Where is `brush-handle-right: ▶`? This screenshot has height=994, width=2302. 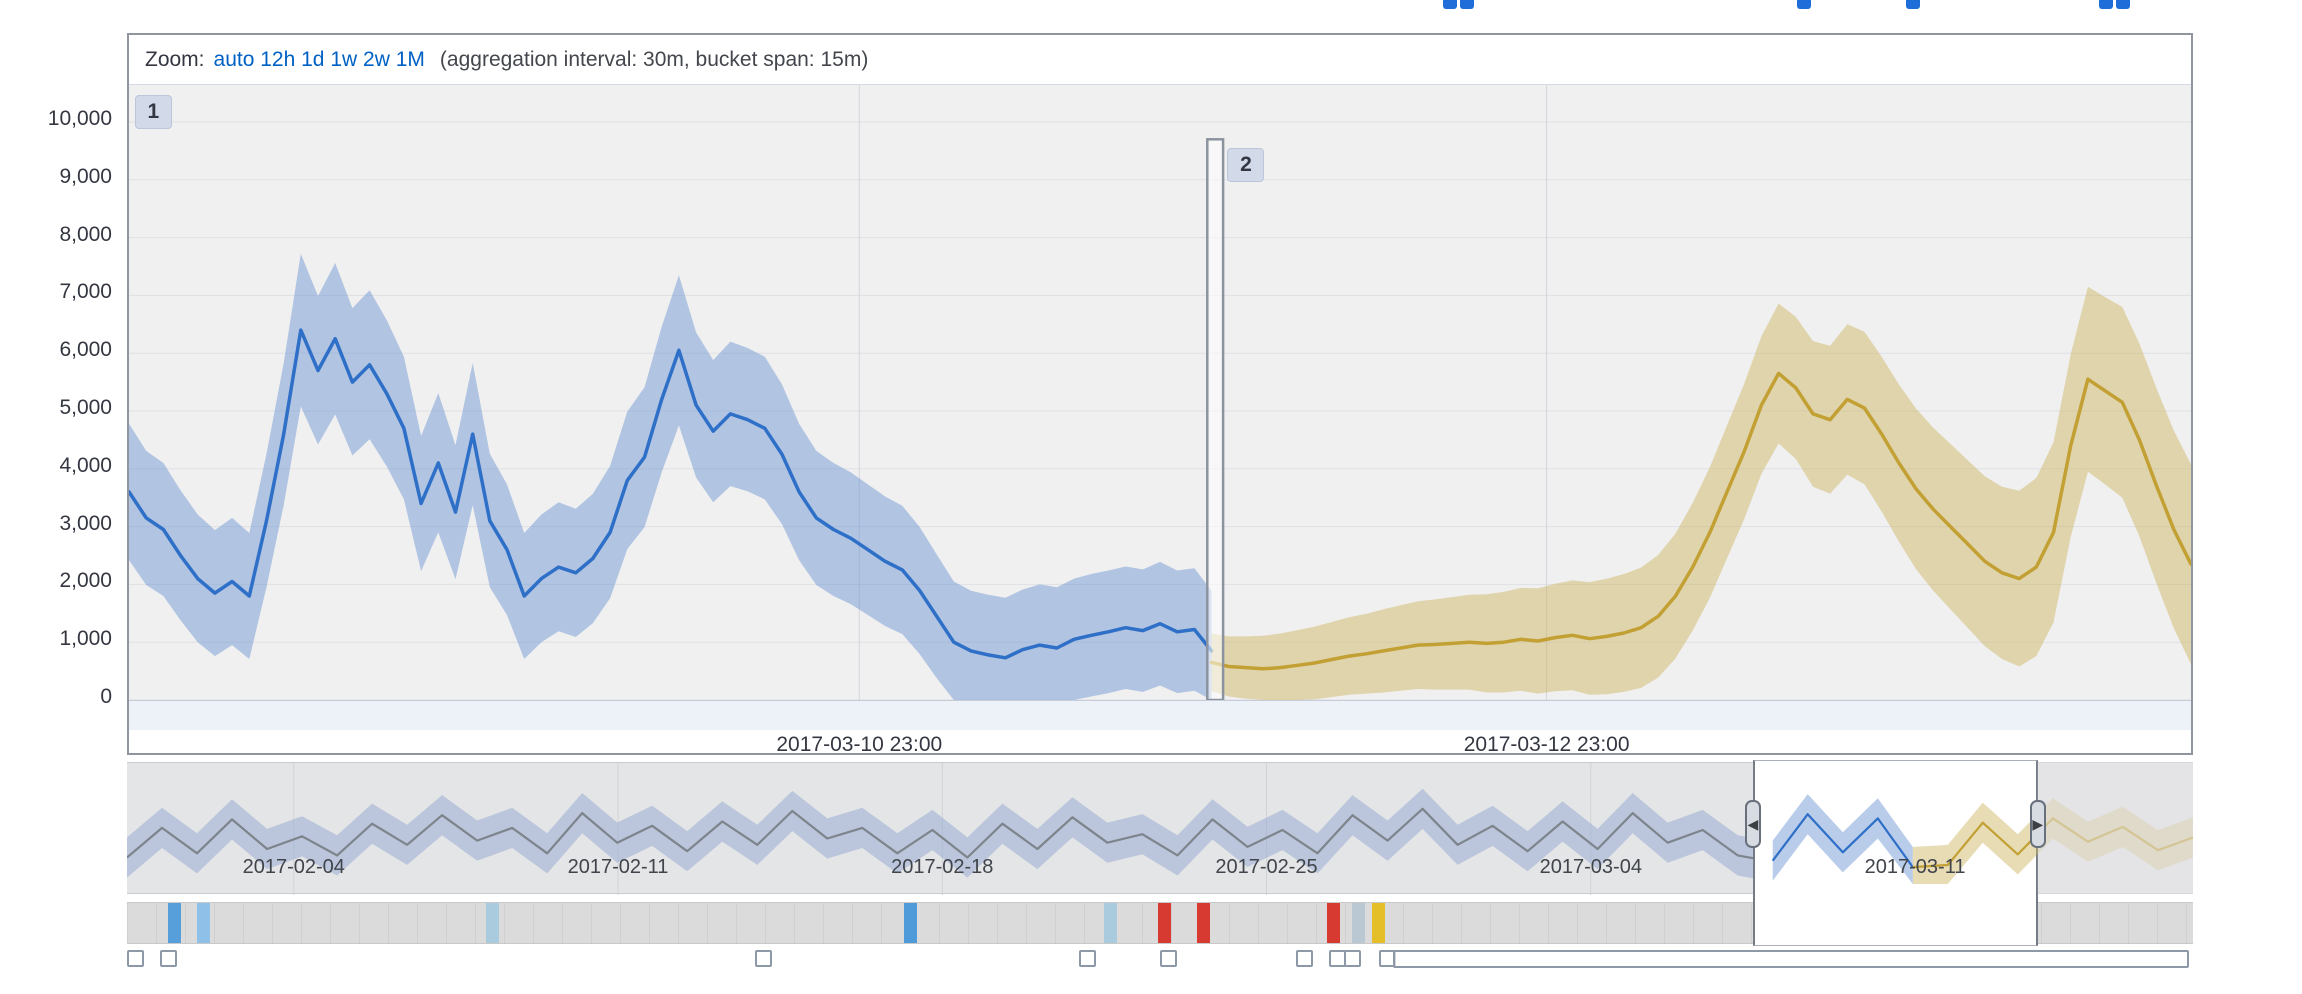
brush-handle-right: ▶ is located at coordinates (2037, 824).